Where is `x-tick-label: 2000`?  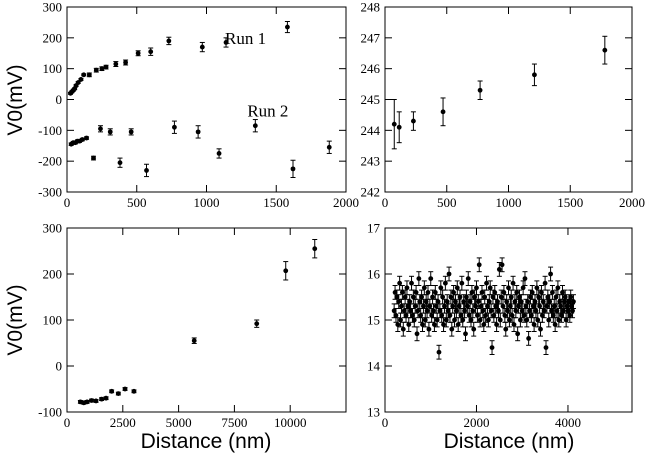
x-tick-label: 2000 is located at coordinates (632, 202).